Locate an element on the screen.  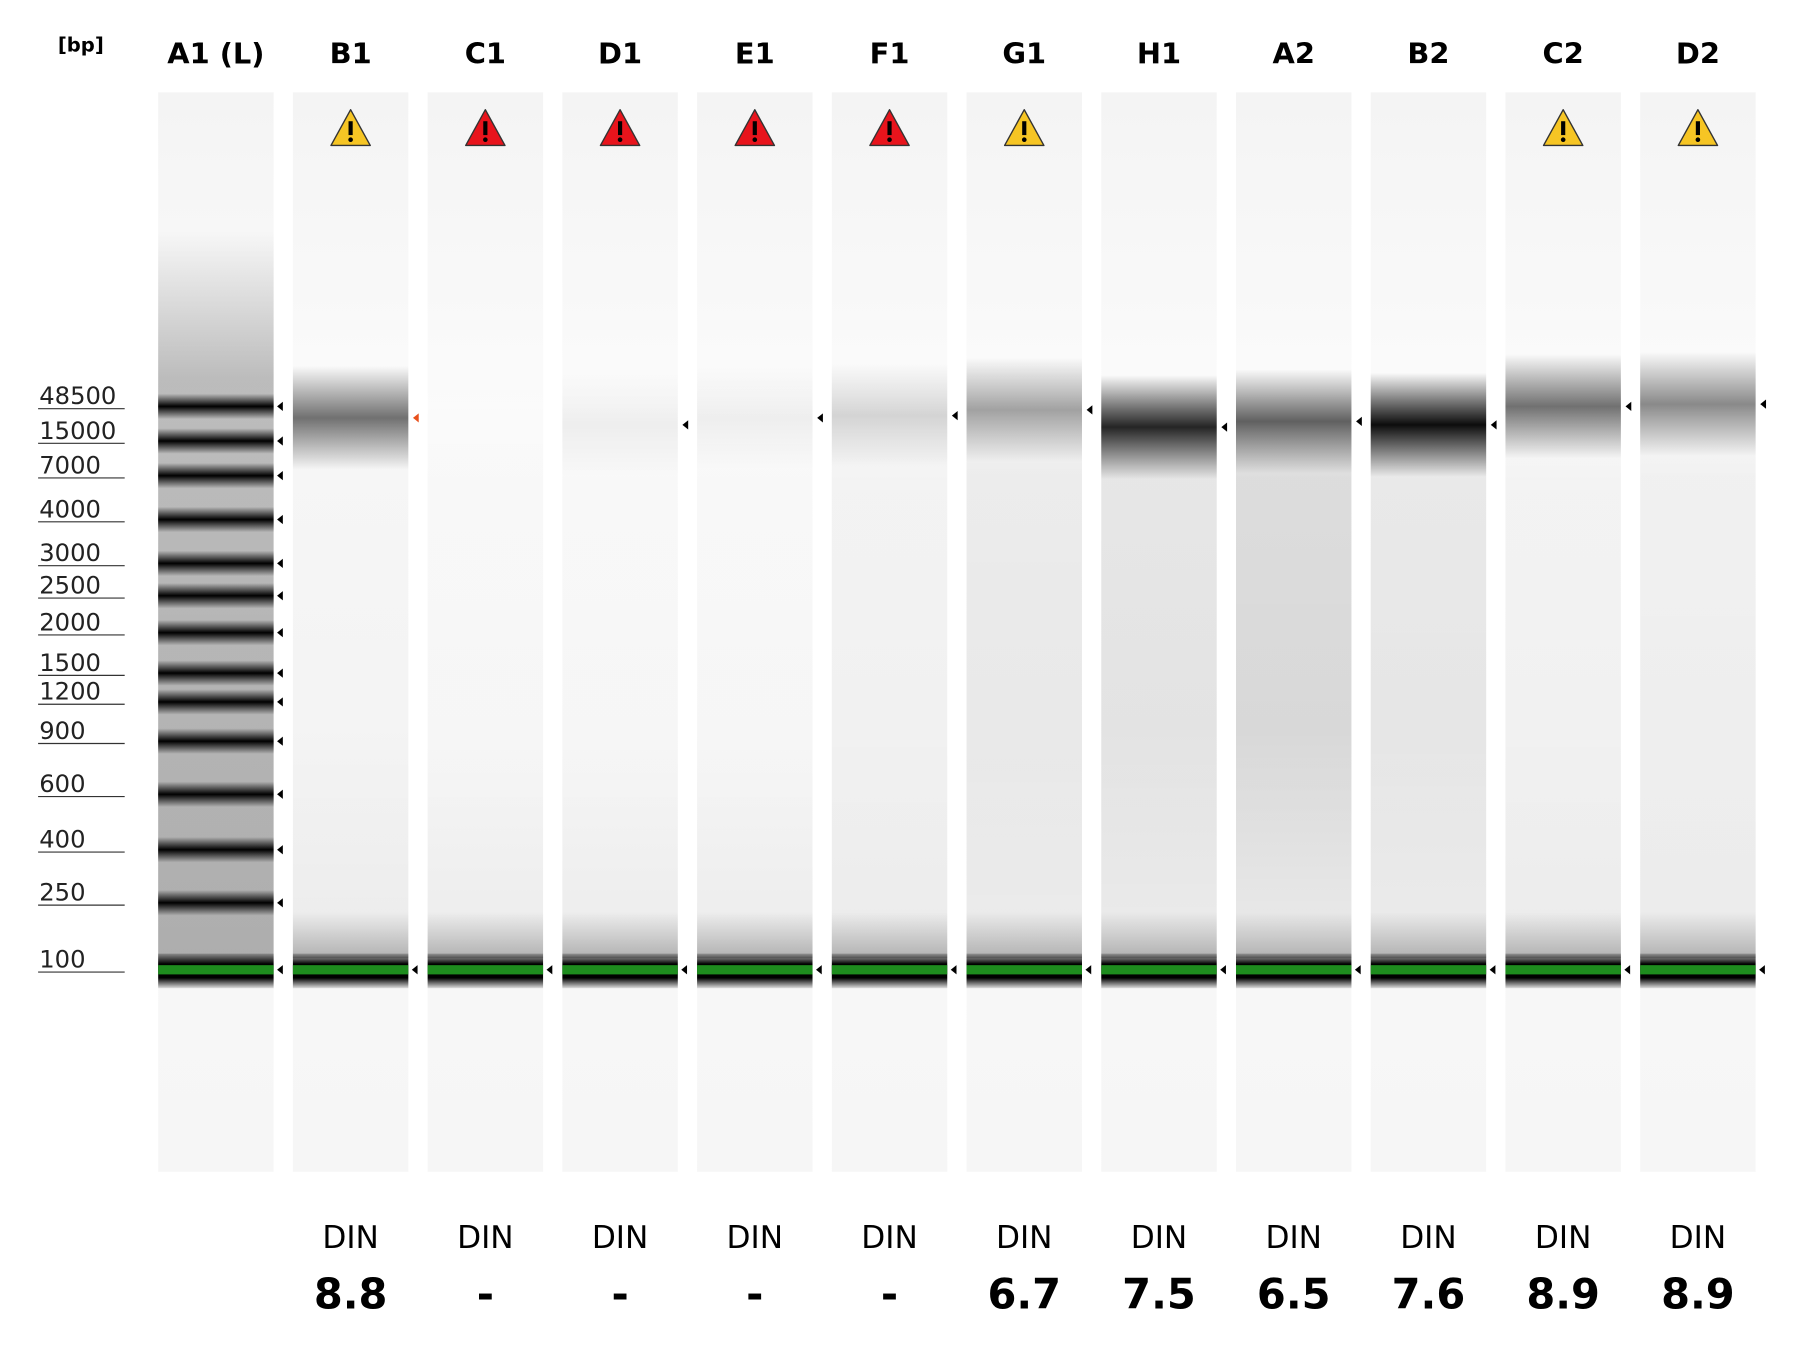
size-label: 4000 is located at coordinates (70, 508).